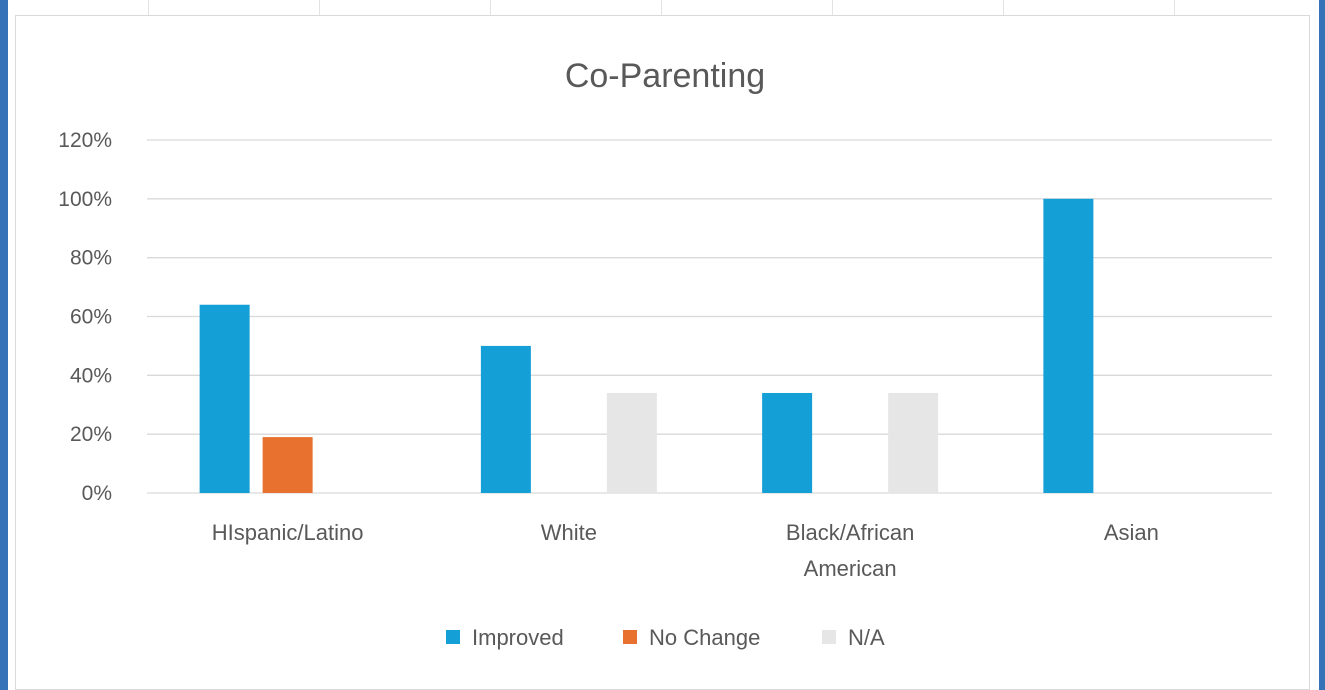  Describe the element at coordinates (85, 199) in the screenshot. I see `y-tick-label: 100%` at that location.